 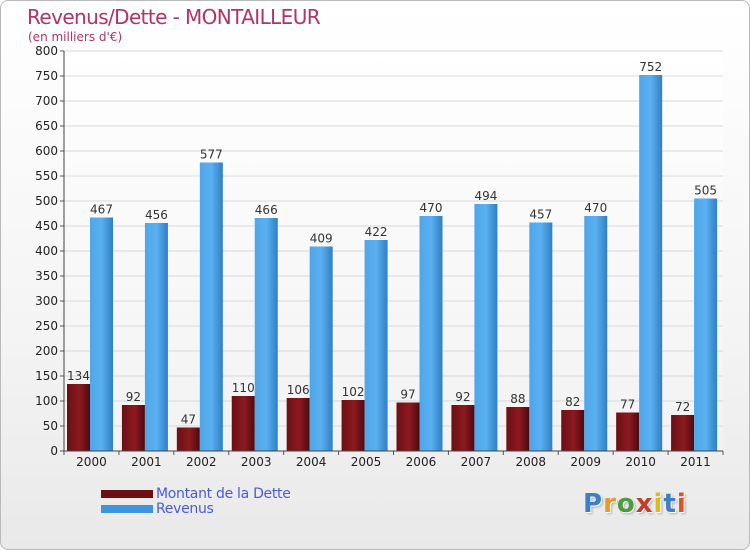 What do you see at coordinates (644, 504) in the screenshot?
I see `logo-letter: x` at bounding box center [644, 504].